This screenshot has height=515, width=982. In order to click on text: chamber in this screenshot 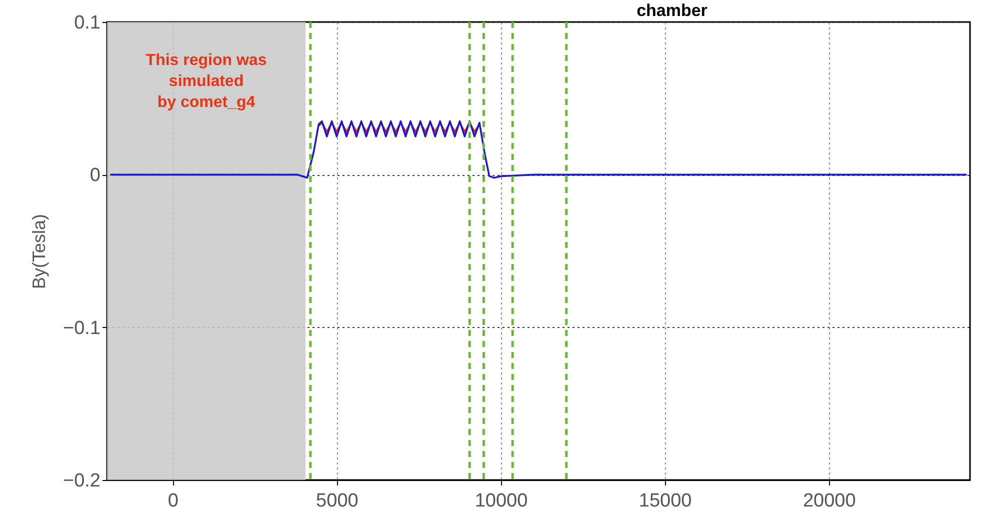, I will do `click(672, 10)`.